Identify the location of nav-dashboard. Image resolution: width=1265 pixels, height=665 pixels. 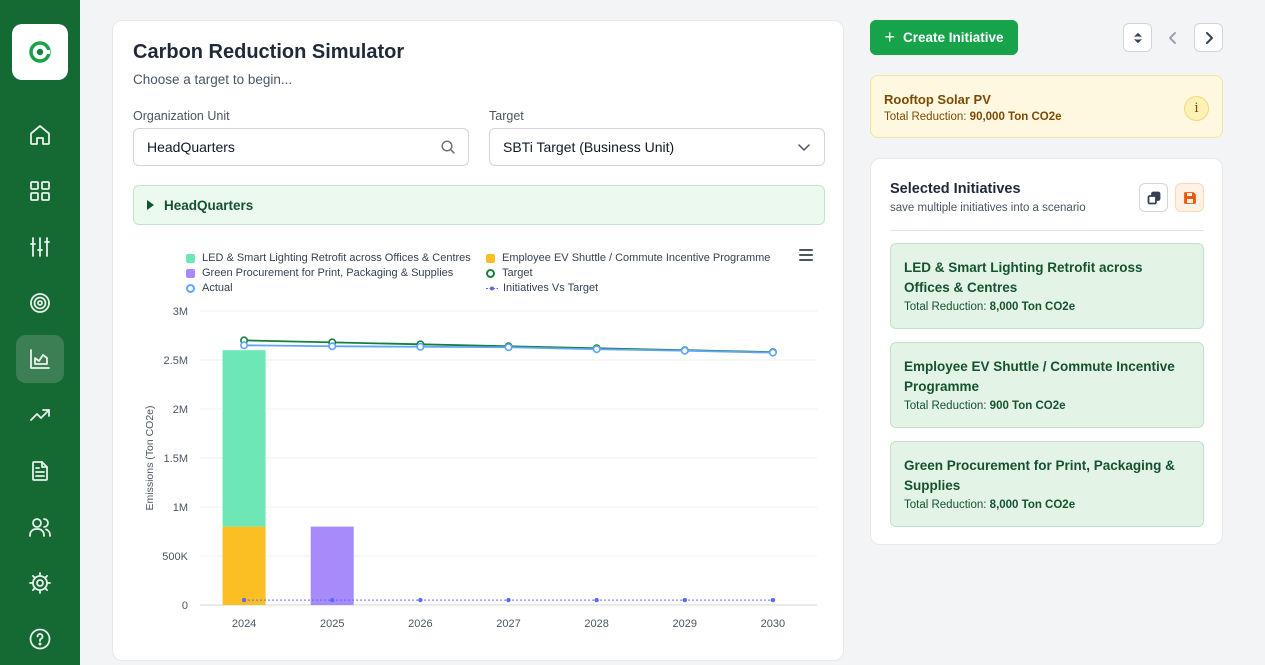
(40, 191).